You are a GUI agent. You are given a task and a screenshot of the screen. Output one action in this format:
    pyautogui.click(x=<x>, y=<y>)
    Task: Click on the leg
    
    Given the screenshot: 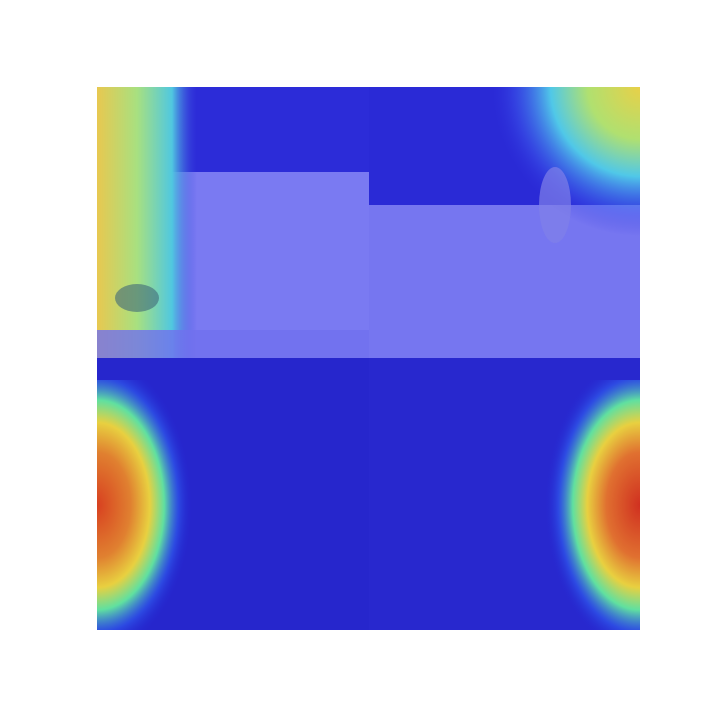 What is the action you would take?
    pyautogui.click(x=555, y=205)
    